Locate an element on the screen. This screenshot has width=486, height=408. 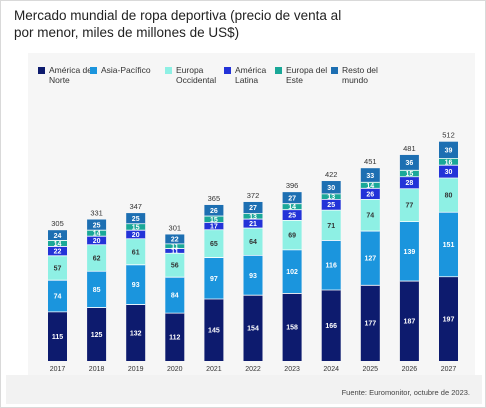
bar-asia-pacifico-2019 is located at coordinates (136, 284).